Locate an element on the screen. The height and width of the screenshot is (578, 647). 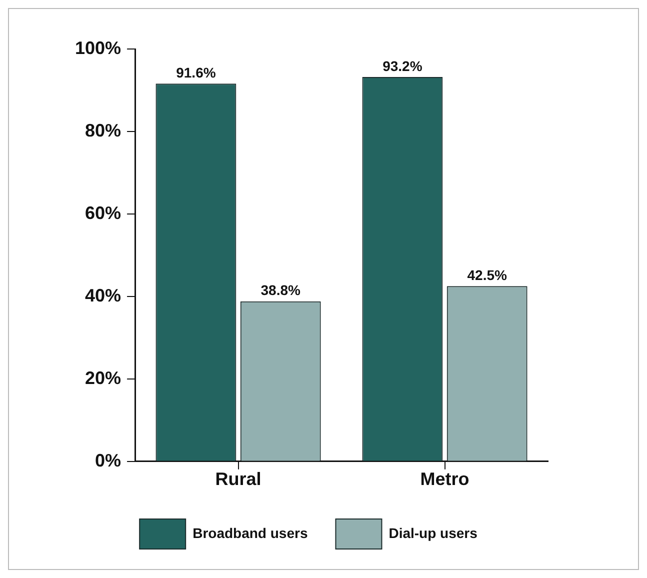
data-label: 42.5% is located at coordinates (487, 274).